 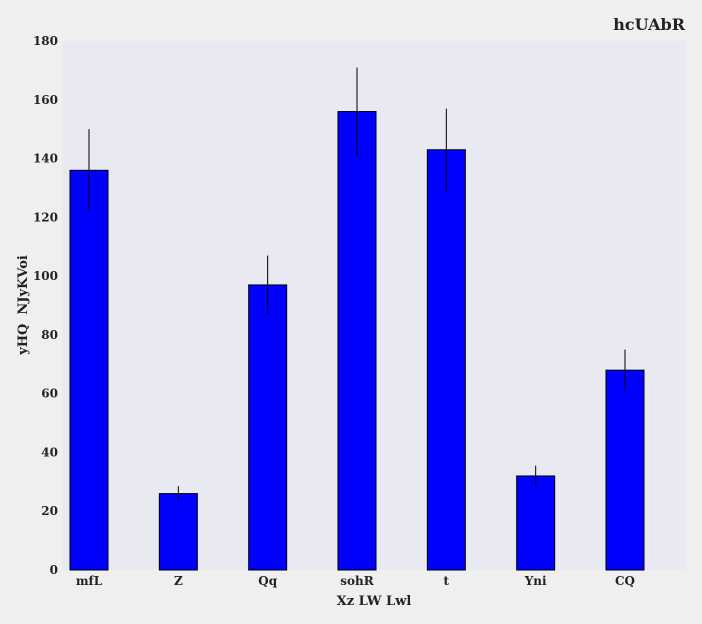 What do you see at coordinates (89, 370) in the screenshot?
I see `bar-mfL` at bounding box center [89, 370].